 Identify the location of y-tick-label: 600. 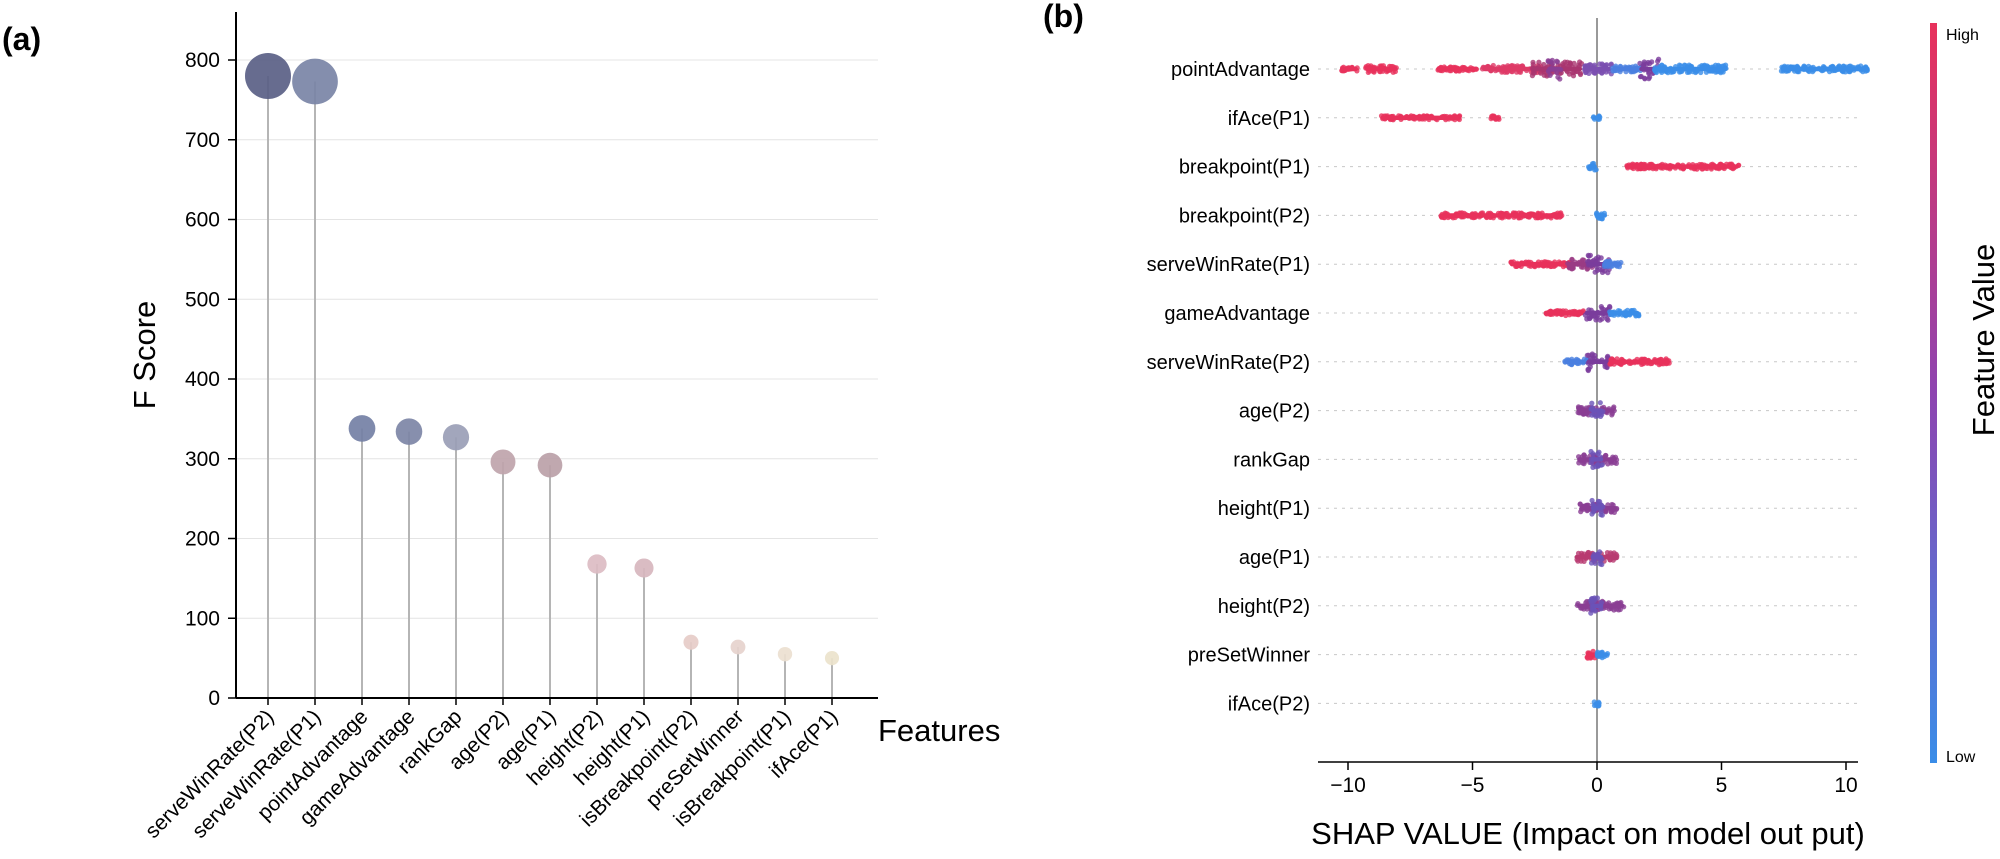
(202, 220).